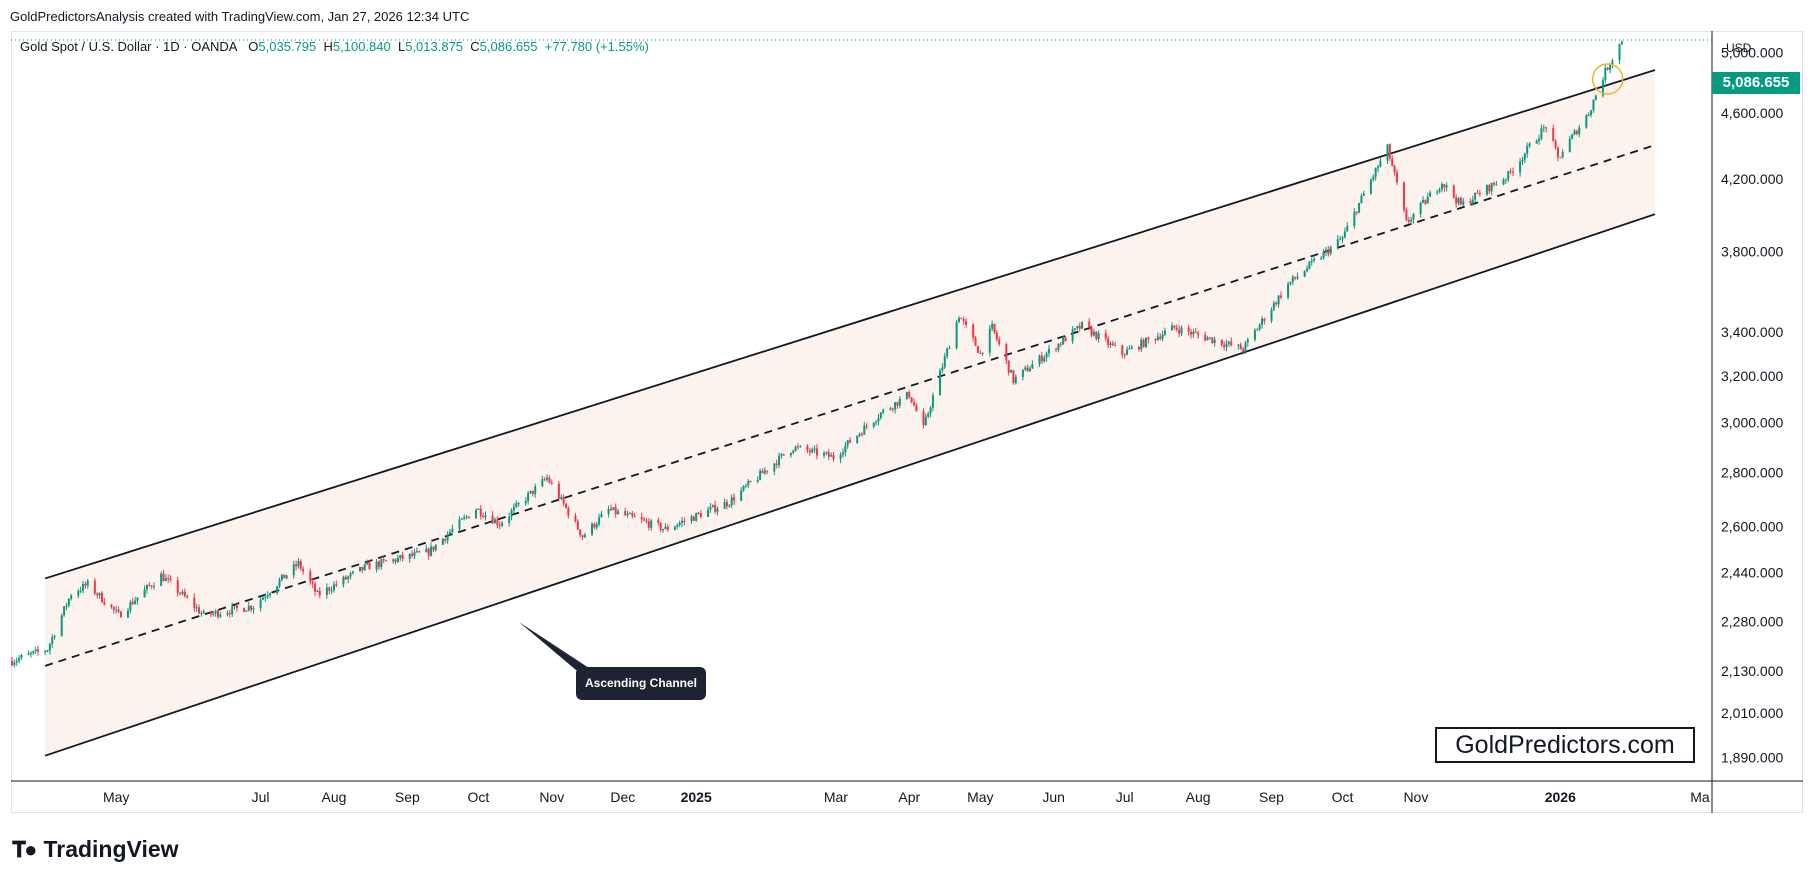  I want to click on currency-label: USD, so click(1739, 48).